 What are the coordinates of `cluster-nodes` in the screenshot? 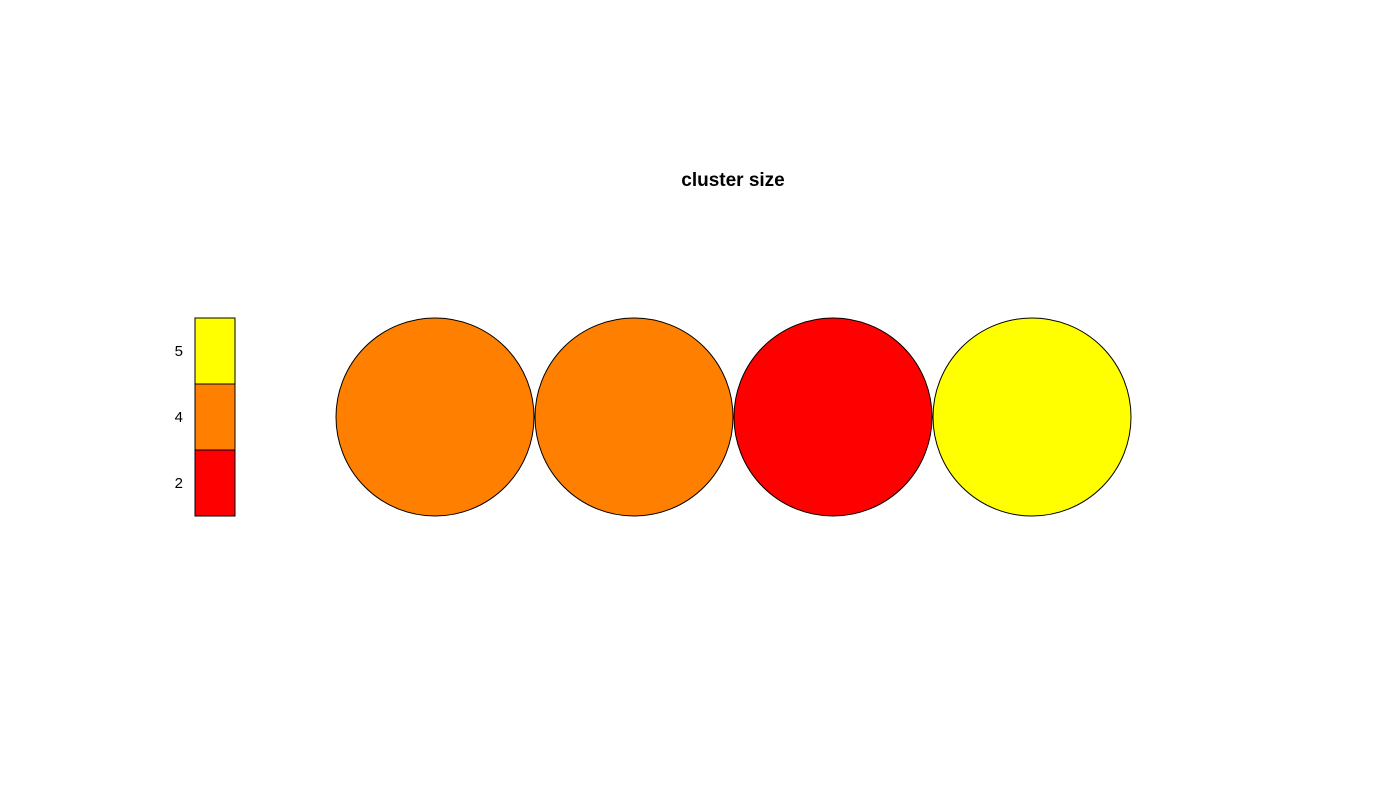 It's located at (733, 417).